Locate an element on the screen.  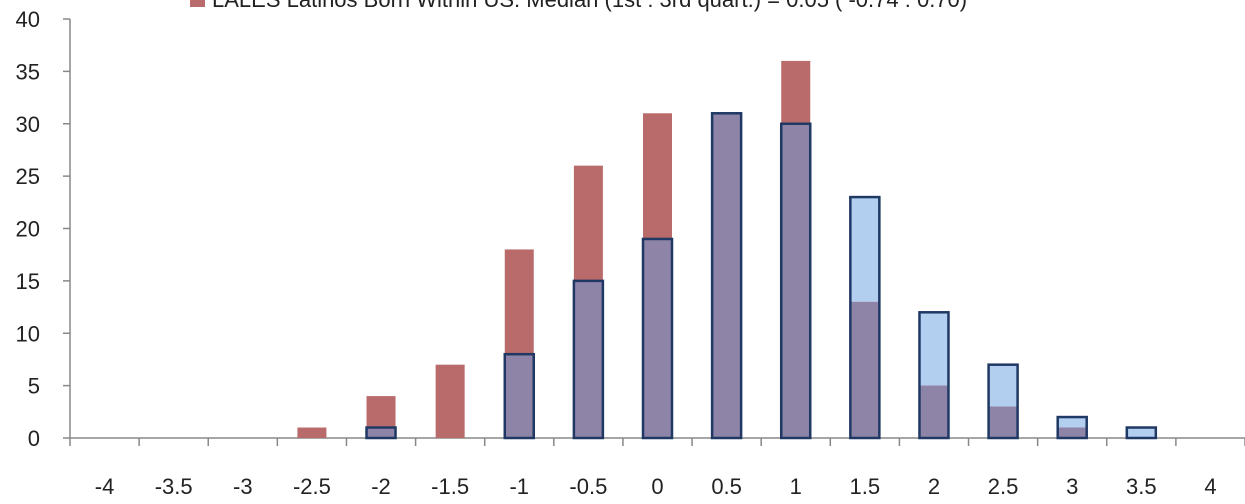
x-tick-label: -3.5 is located at coordinates (174, 486).